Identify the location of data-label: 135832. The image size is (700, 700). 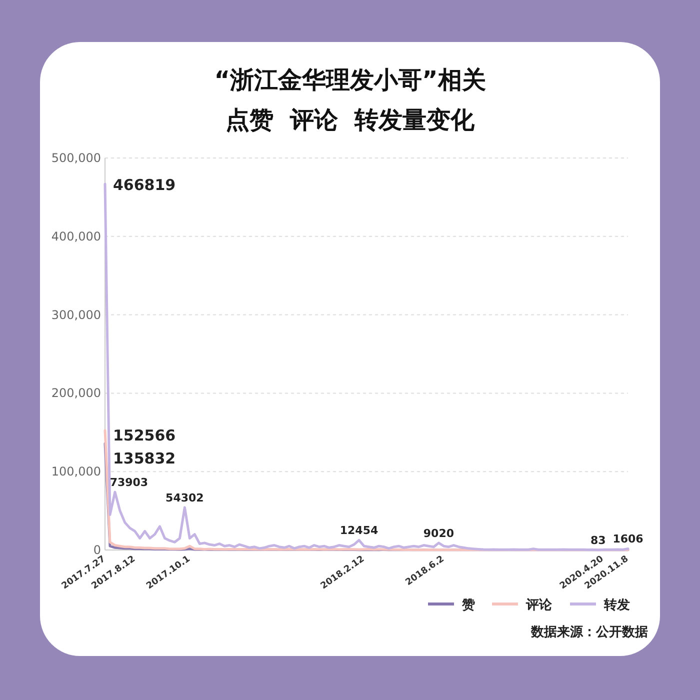
(144, 459).